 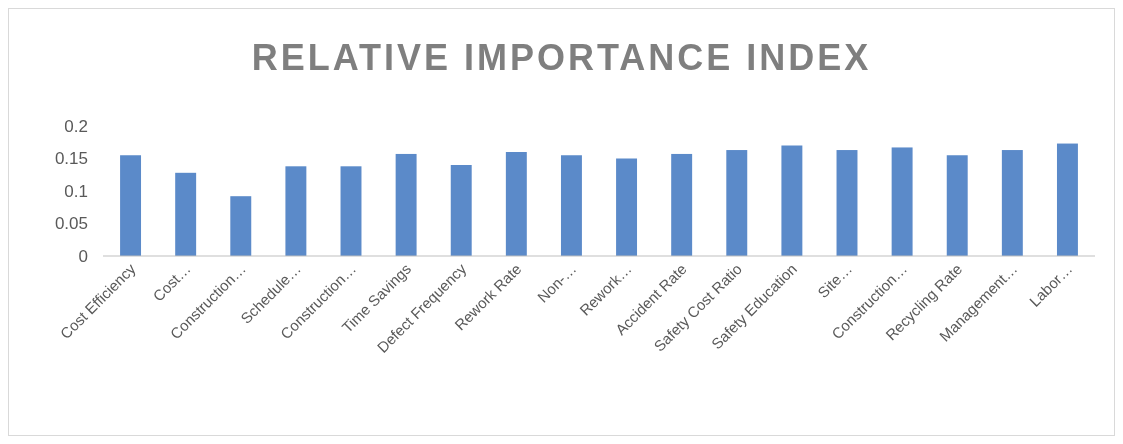 I want to click on y-tick-label: 0.1, so click(x=76, y=191).